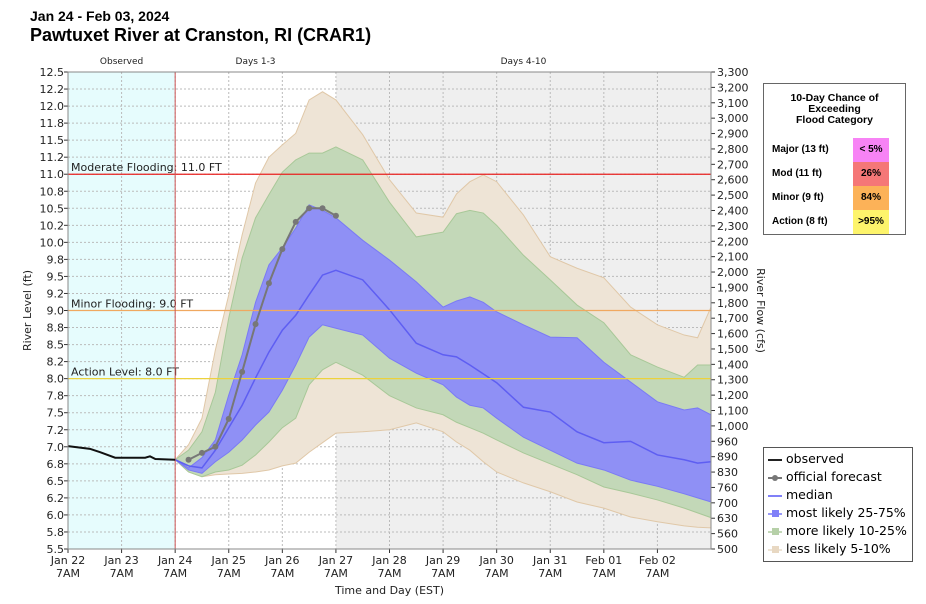 Image resolution: width=926 pixels, height=604 pixels. Describe the element at coordinates (56, 498) in the screenshot. I see `y-tick-label: 6.2` at that location.